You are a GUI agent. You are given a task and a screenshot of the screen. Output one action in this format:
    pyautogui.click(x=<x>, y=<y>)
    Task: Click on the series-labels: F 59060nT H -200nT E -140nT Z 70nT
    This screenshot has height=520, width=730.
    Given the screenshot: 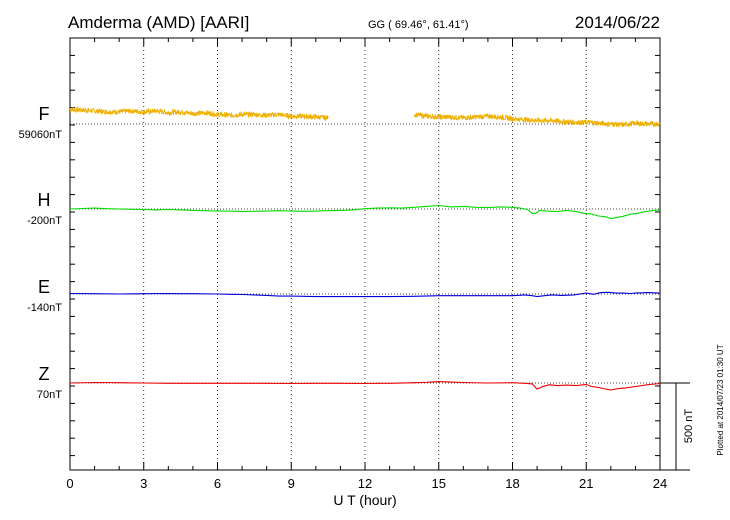 What is the action you would take?
    pyautogui.click(x=41, y=252)
    